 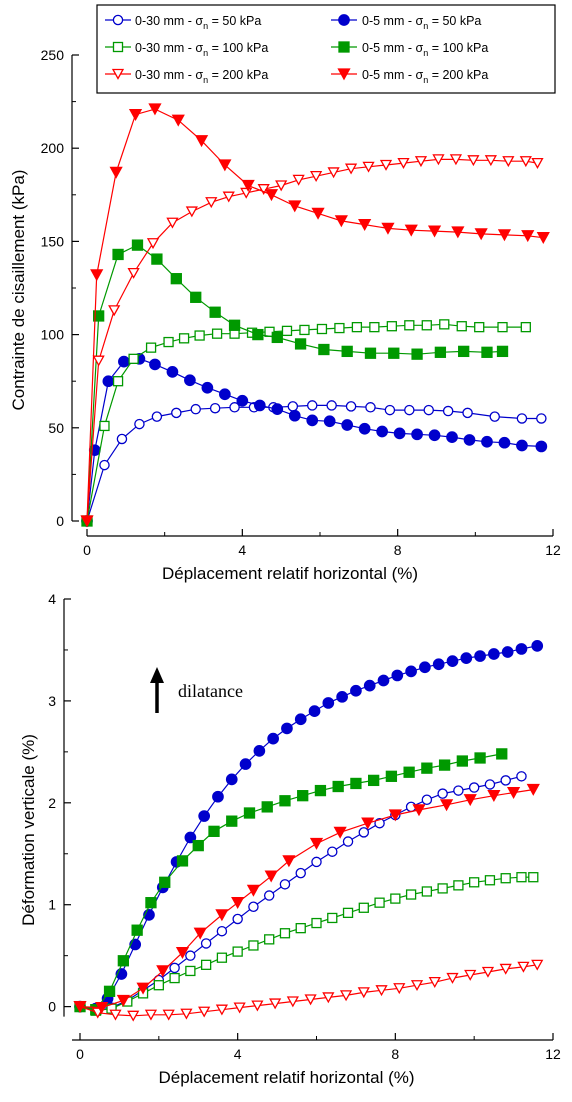 What do you see at coordinates (425, 76) in the screenshot?
I see `legend-label: 0-5 mm - σn = 200 kPa` at bounding box center [425, 76].